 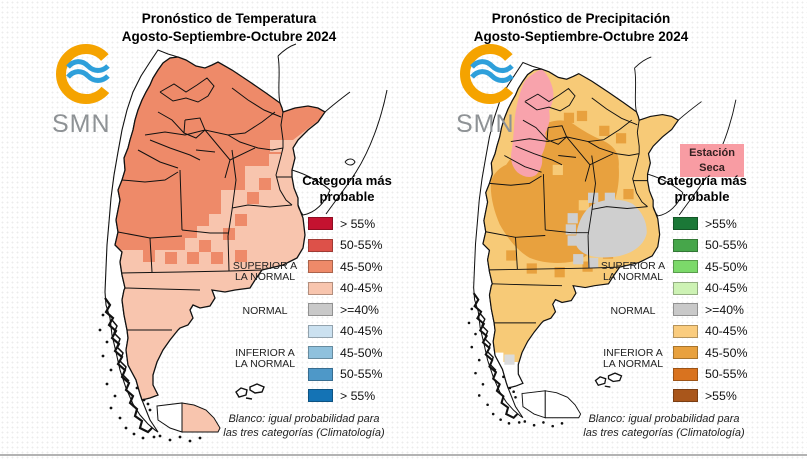 What do you see at coordinates (207, 221) in the screenshot?
I see `pixel-cells-dark` at bounding box center [207, 221].